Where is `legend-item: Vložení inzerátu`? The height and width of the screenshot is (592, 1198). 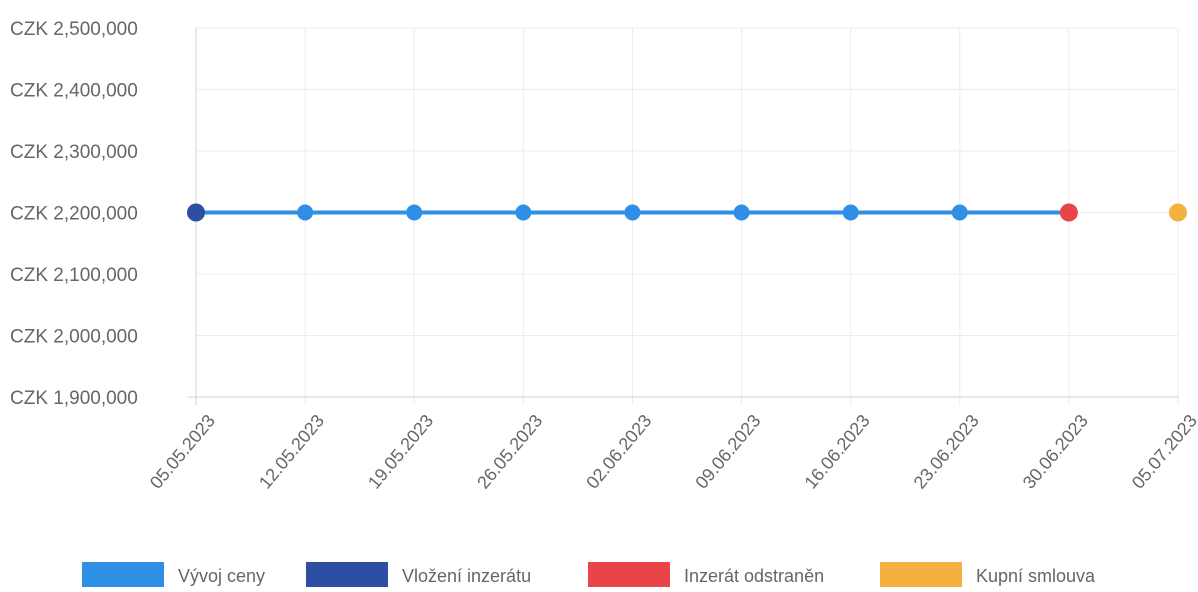
legend-item: Vložení inzerátu is located at coordinates (418, 574).